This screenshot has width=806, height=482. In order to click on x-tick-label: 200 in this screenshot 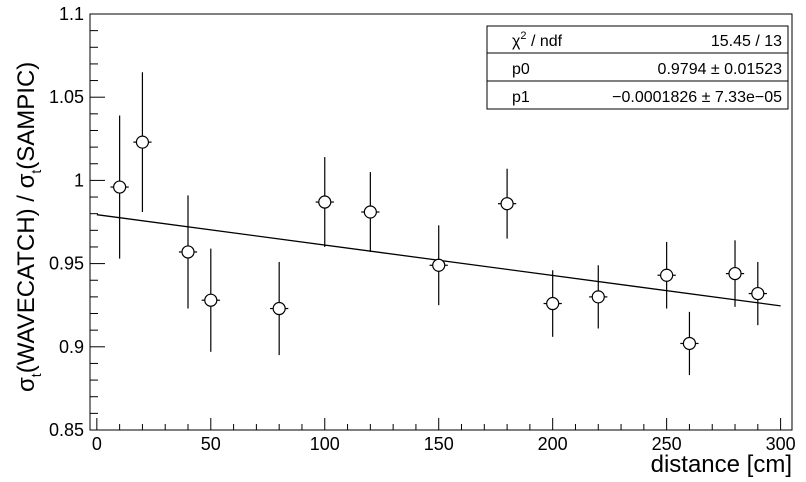, I will do `click(553, 444)`.